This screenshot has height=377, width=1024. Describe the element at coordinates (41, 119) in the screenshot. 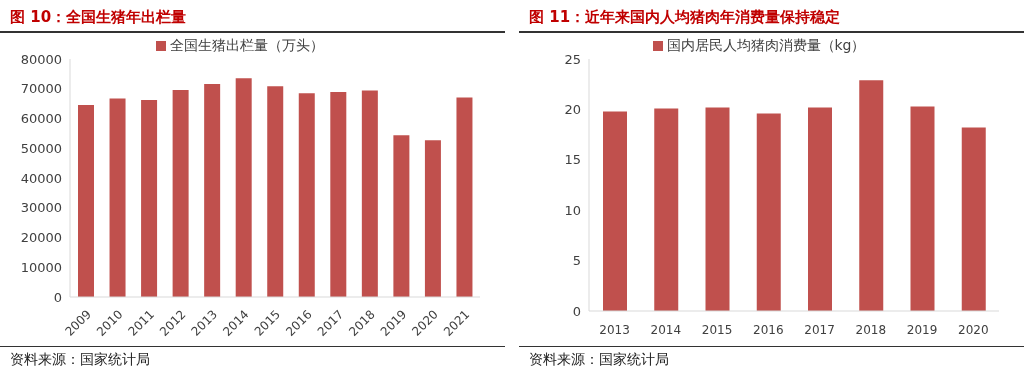

I see `y-tick-label: 60000` at that location.